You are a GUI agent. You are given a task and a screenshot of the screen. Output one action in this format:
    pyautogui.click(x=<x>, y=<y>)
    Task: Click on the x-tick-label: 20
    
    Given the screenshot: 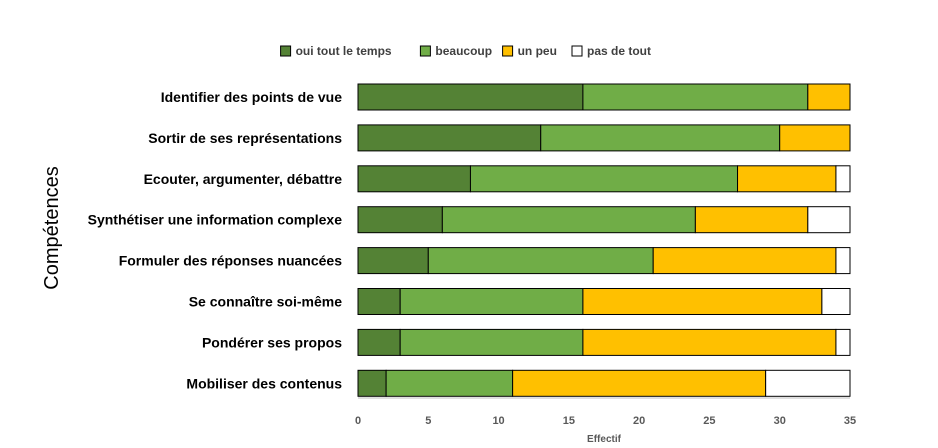 What is the action you would take?
    pyautogui.click(x=639, y=421)
    